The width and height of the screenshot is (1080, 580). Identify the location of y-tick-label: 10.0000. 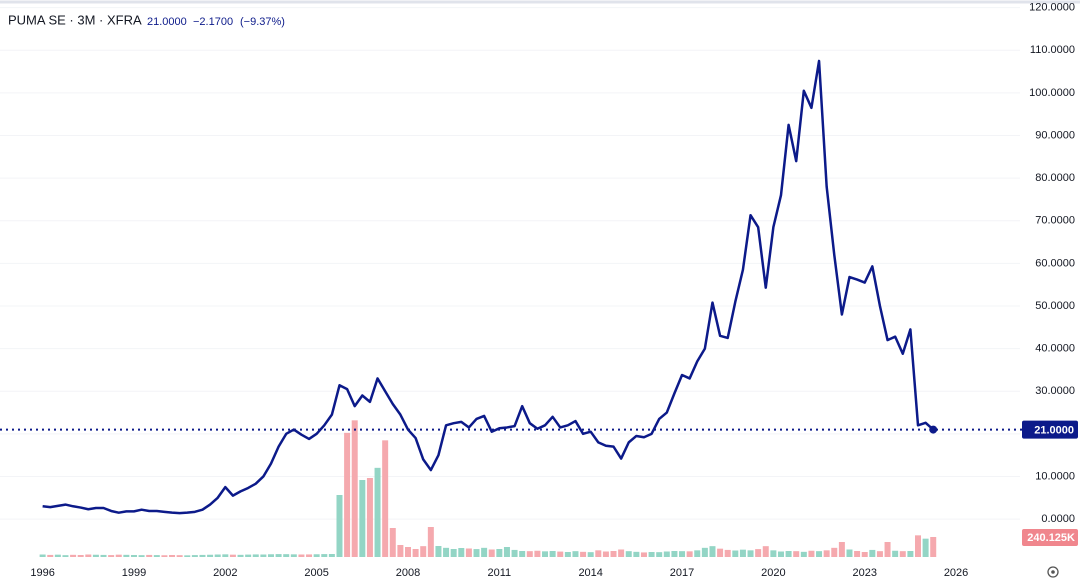
(1055, 476).